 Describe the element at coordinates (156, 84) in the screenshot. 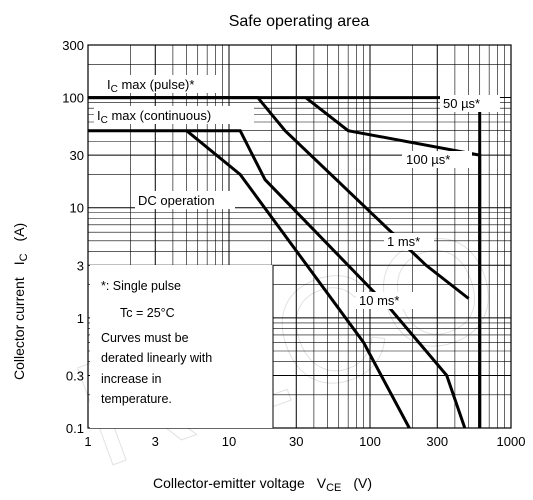

I see `ic-max-pulse-rest: max (pulse)*` at that location.